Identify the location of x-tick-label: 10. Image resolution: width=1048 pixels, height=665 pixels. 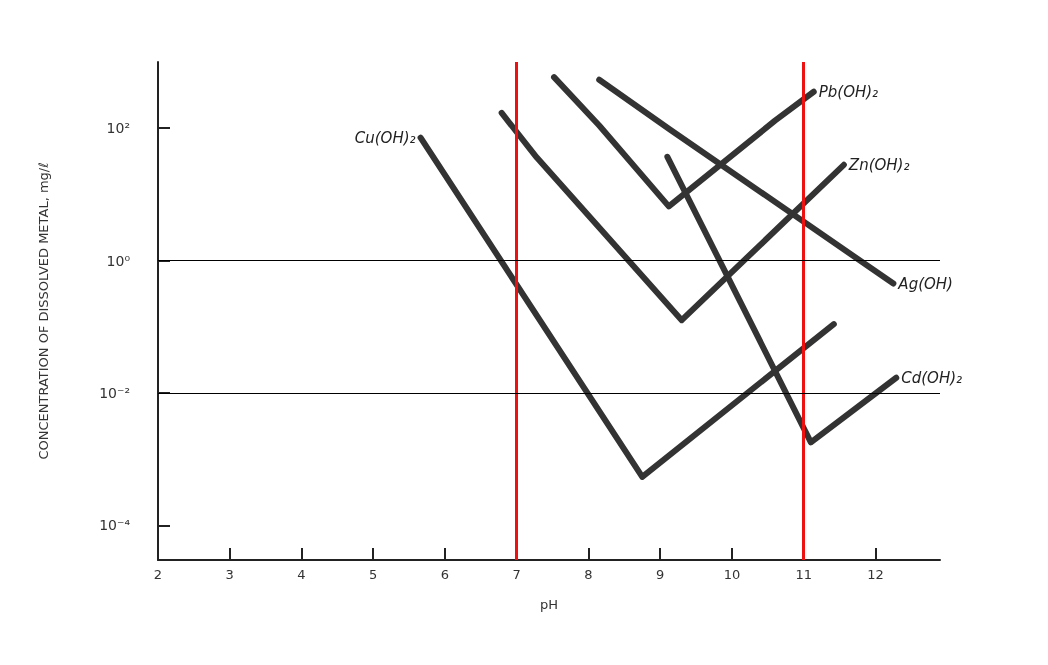
(732, 574).